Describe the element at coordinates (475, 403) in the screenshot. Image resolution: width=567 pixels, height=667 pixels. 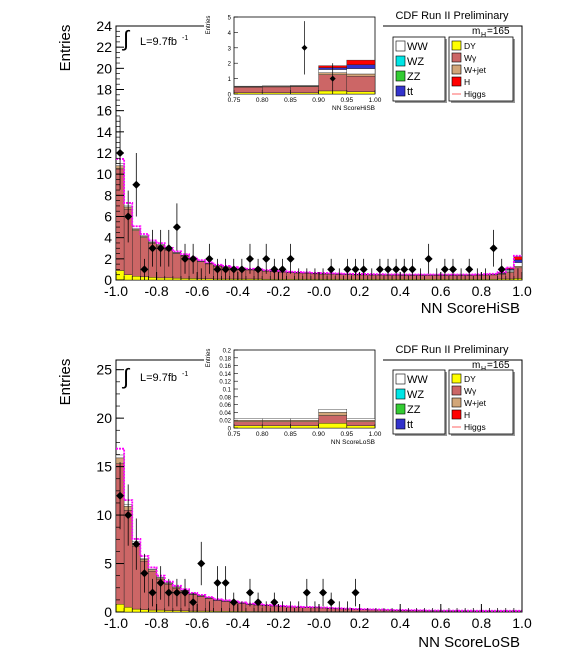
I see `legend-label: W+jet` at that location.